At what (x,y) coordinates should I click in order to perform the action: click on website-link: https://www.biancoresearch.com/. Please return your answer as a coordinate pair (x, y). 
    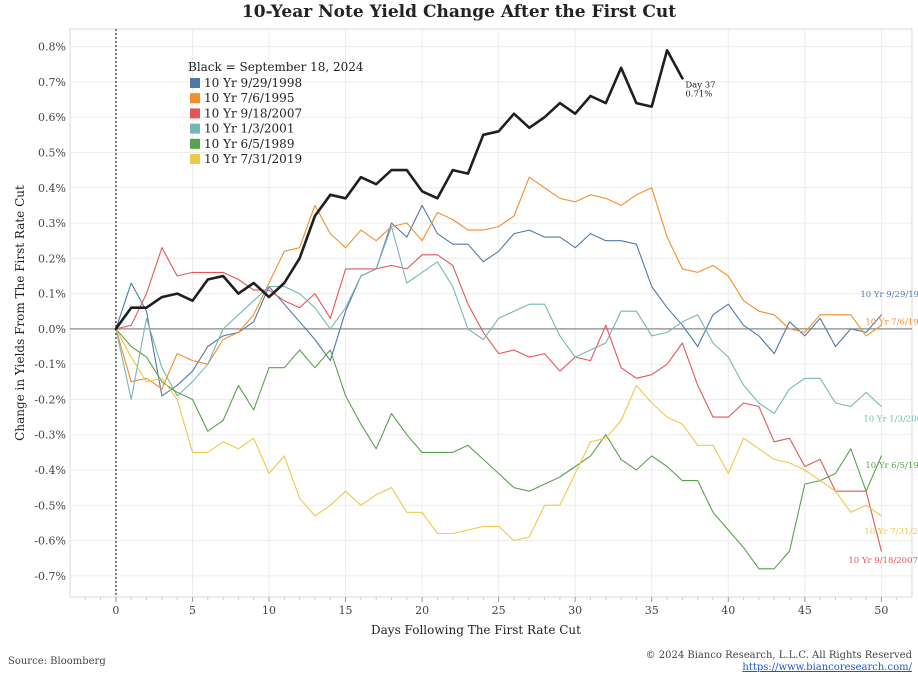
    Looking at the image, I should click on (827, 667).